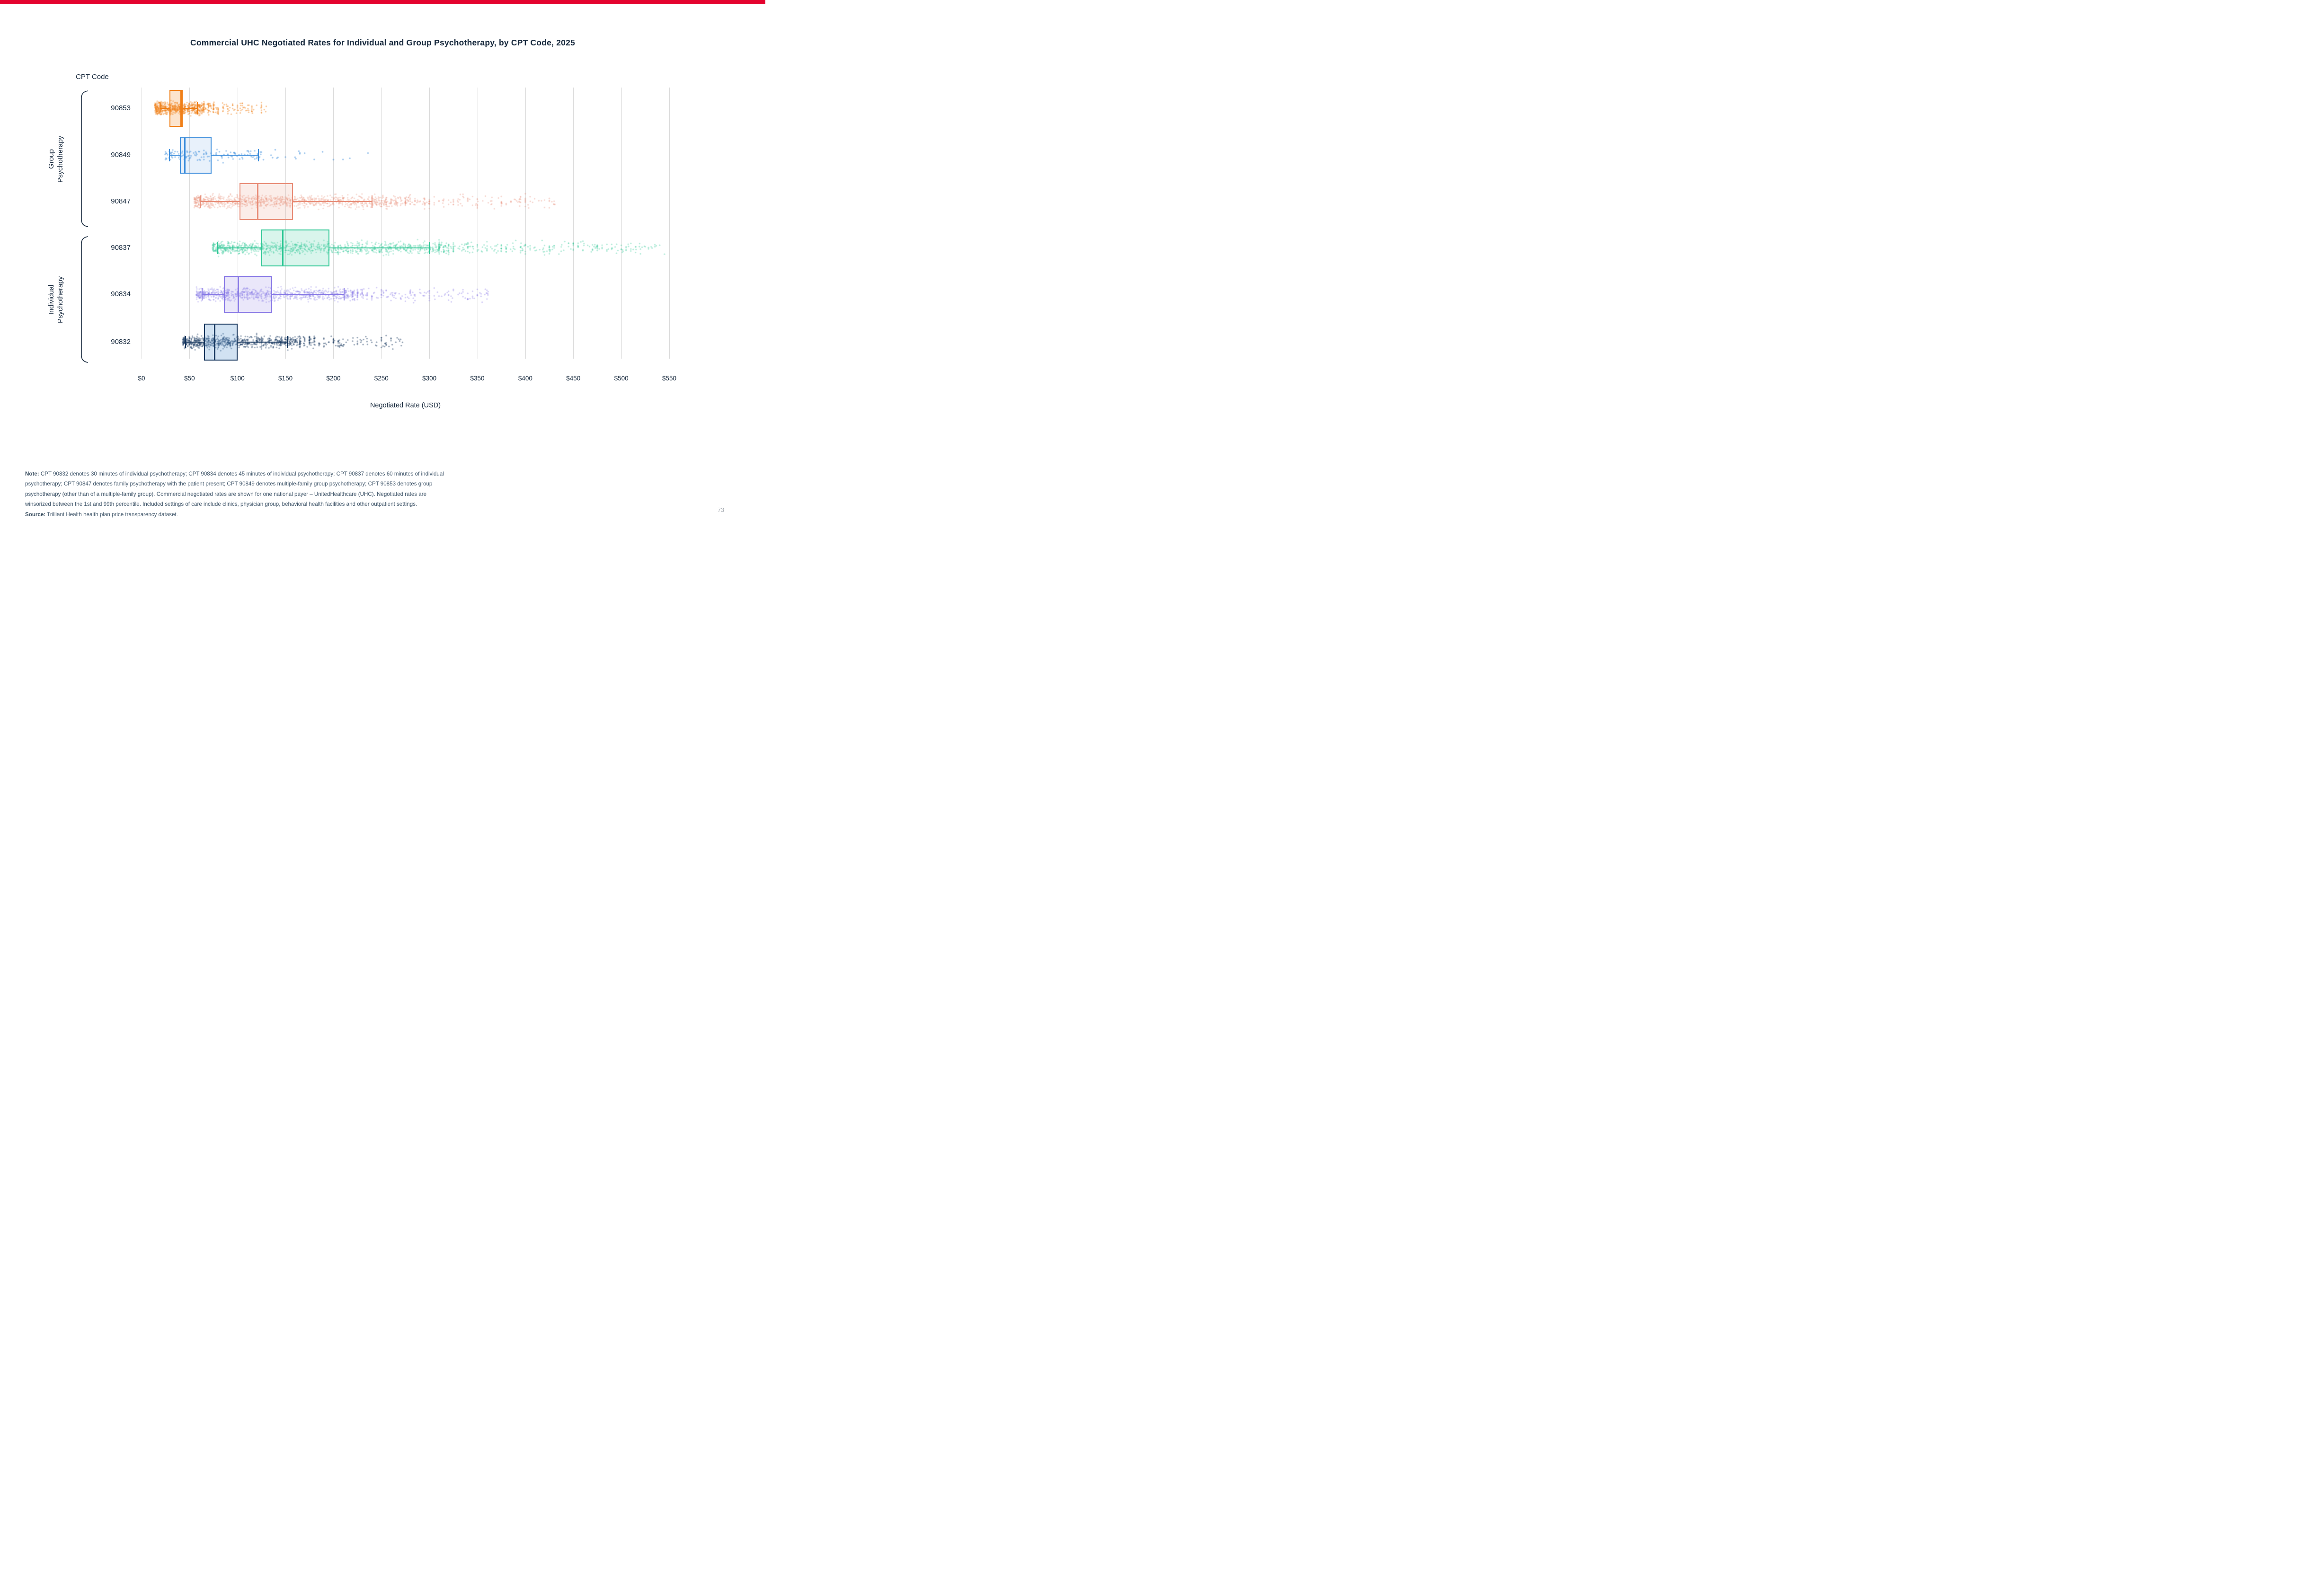 The image size is (2297, 1596). What do you see at coordinates (721, 510) in the screenshot?
I see `page-number: 73` at bounding box center [721, 510].